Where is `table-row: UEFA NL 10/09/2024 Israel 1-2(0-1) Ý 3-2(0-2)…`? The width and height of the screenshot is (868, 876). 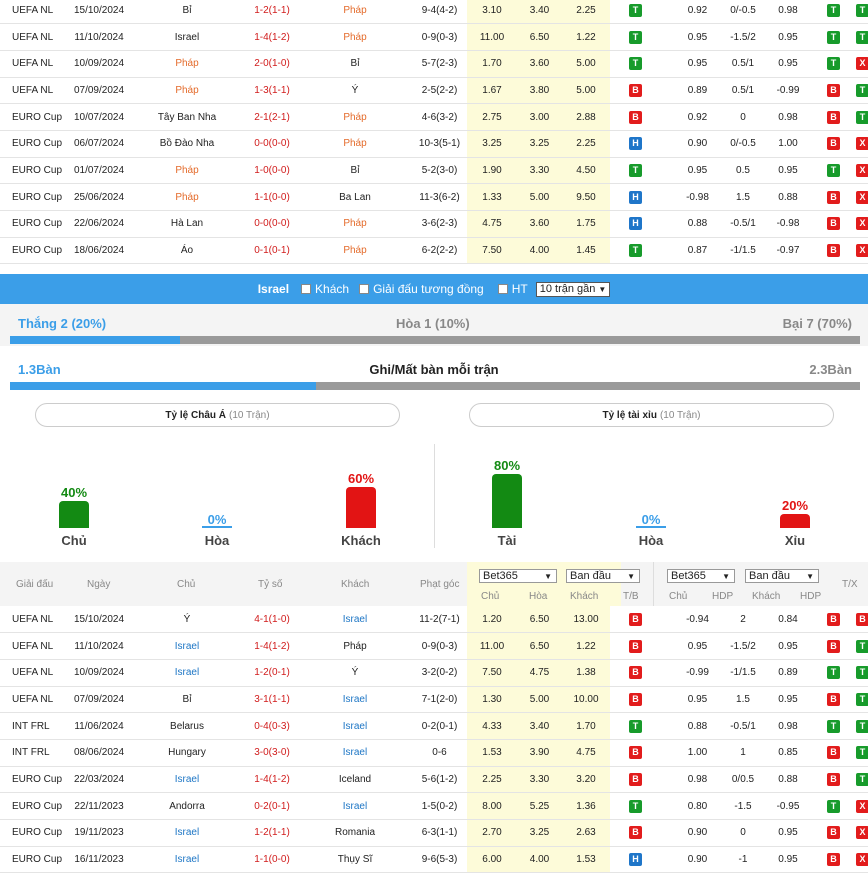
table-row: UEFA NL 10/09/2024 Israel 1-2(0-1) Ý 3-2(0-2)… is located at coordinates (434, 673).